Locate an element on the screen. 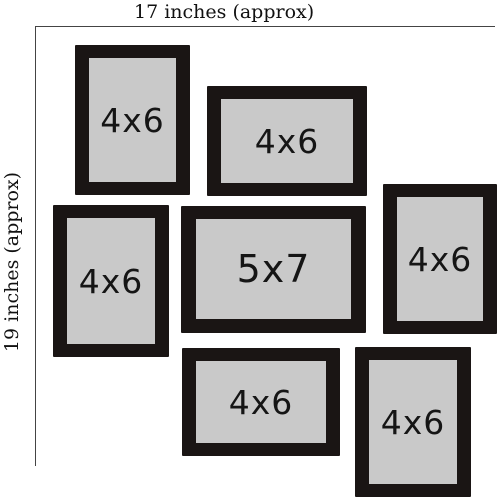 The width and height of the screenshot is (500, 500). frame-mat: 5x7 is located at coordinates (273, 269).